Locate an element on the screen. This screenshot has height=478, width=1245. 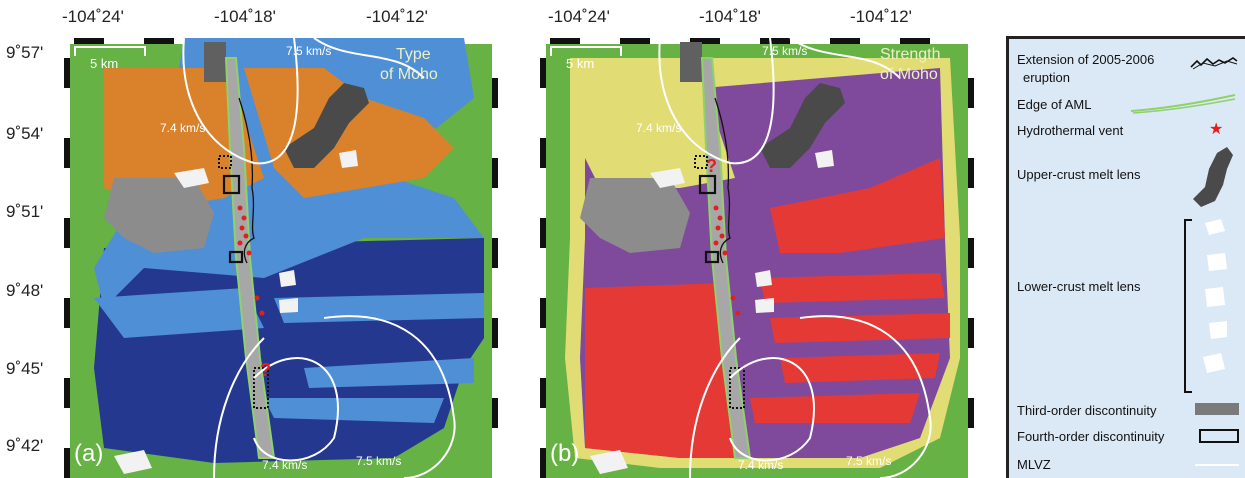
legend-lower-lens-label: Lower-crust melt lens is located at coordinates (1079, 286).